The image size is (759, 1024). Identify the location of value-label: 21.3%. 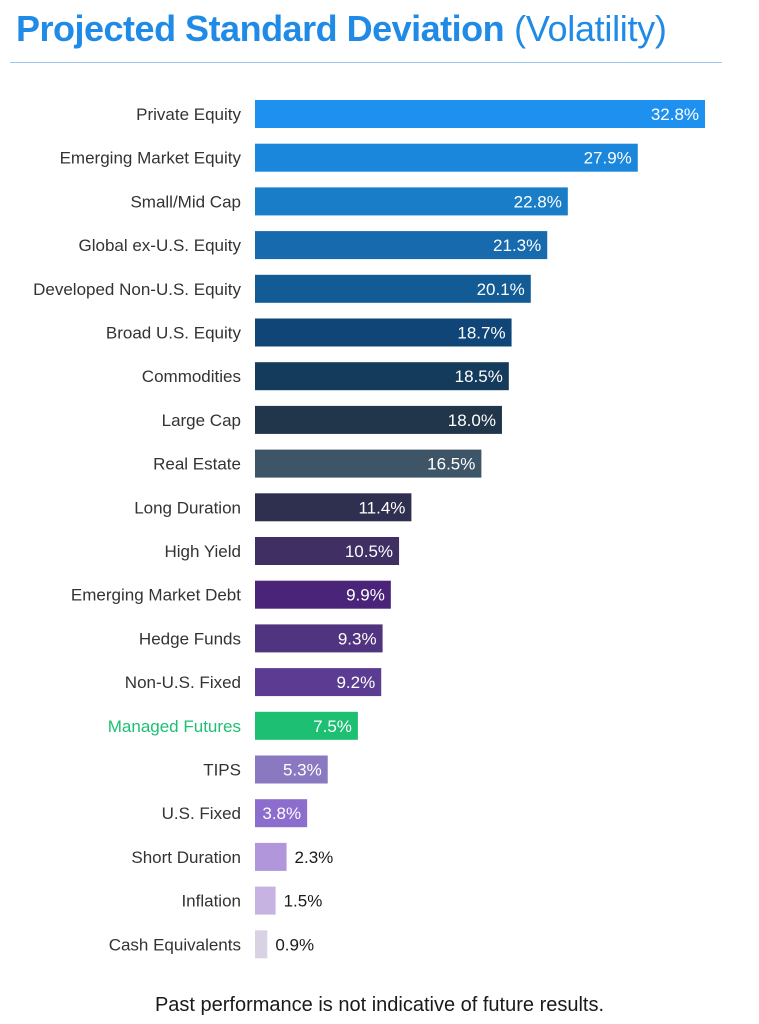
(517, 245).